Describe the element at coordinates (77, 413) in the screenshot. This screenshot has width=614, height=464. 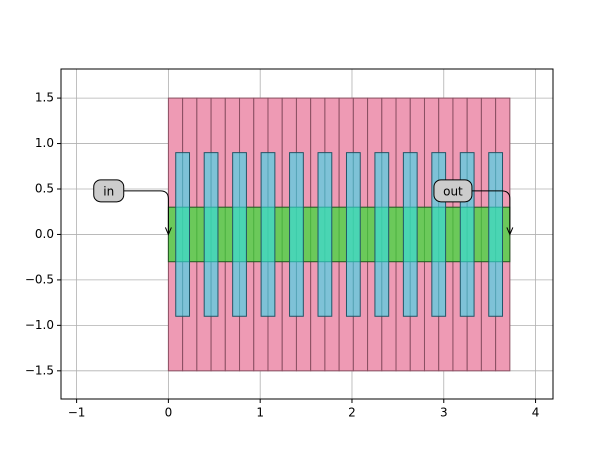
I see `x-tick-label: −1` at that location.